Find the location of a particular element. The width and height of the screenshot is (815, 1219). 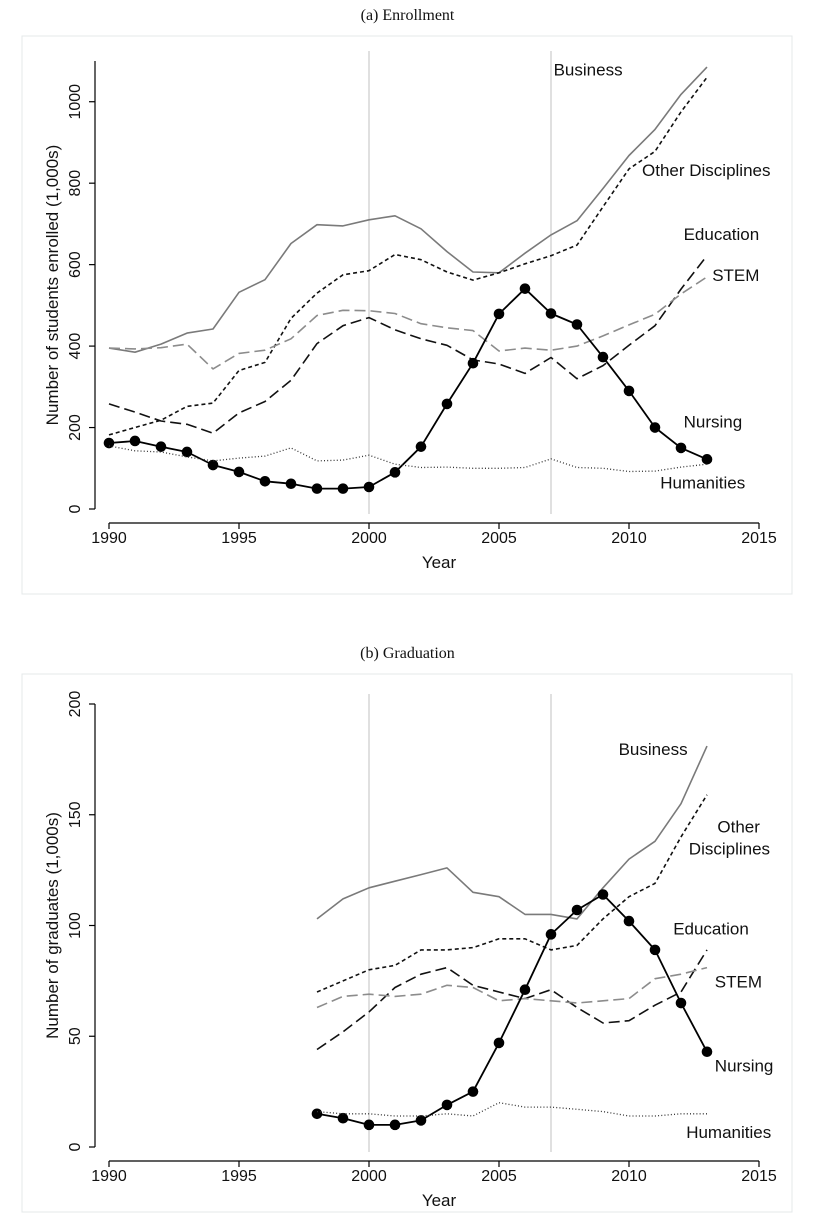

series-label-disciplines: Disciplines is located at coordinates (729, 849).